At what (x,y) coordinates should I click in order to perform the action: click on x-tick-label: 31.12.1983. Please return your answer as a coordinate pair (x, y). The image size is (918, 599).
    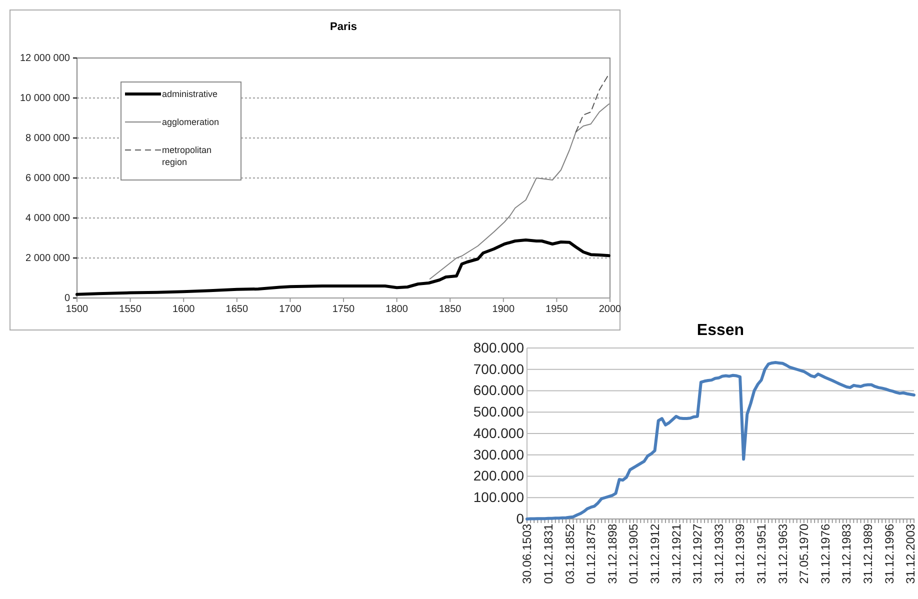
    Looking at the image, I should click on (847, 553).